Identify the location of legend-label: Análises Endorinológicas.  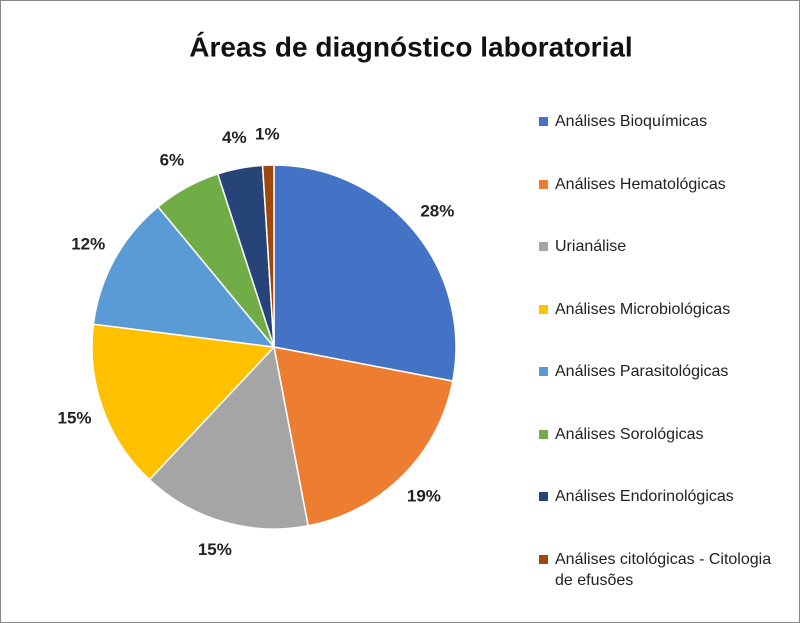
(644, 496).